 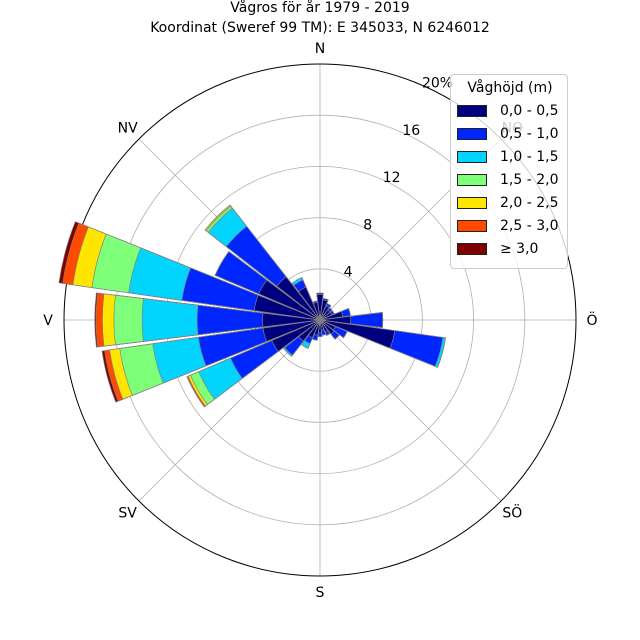 I want to click on legend-item: 0,5 - 1,0, so click(x=512, y=135).